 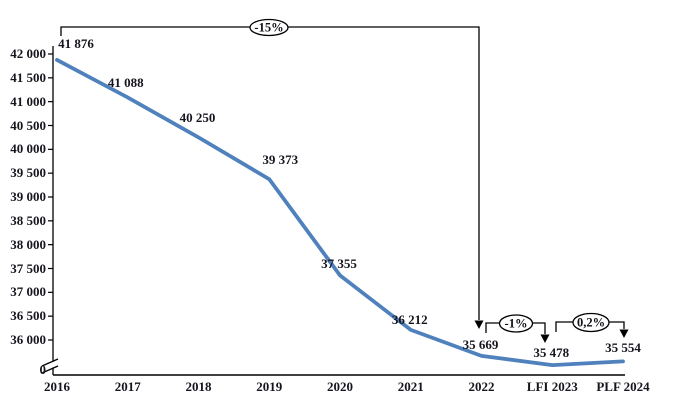 I want to click on data-point-label: 41 876, so click(x=76, y=43).